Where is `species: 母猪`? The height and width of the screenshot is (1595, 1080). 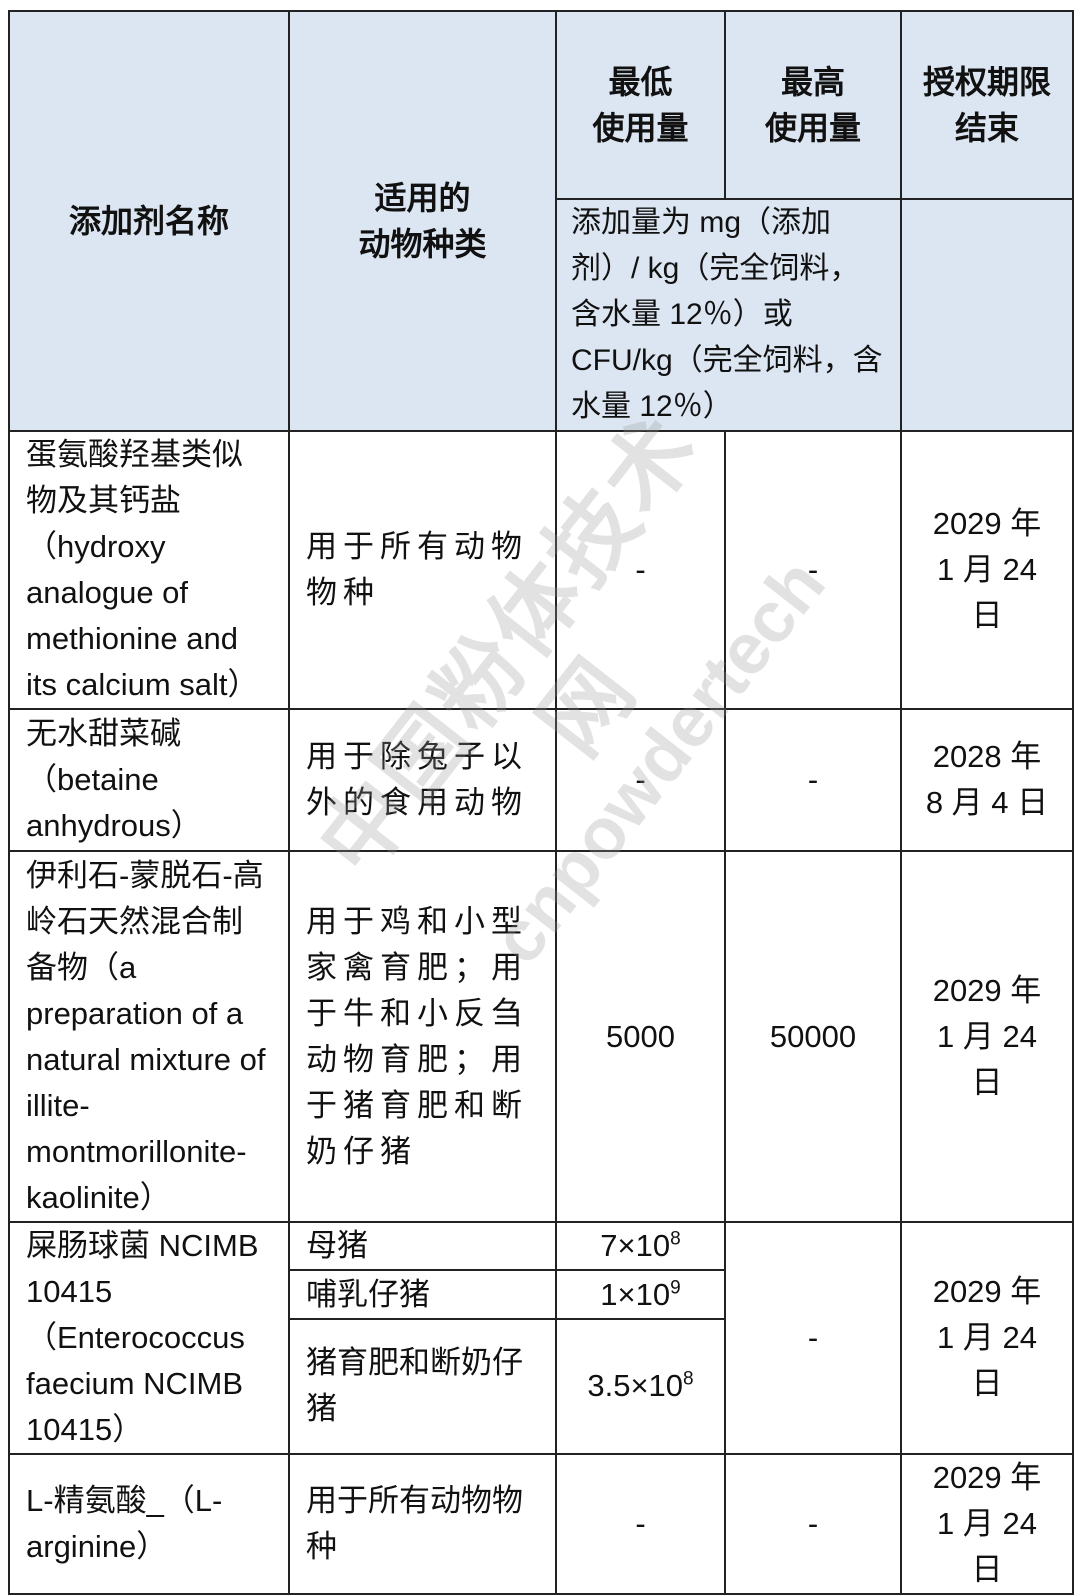
species: 母猪 is located at coordinates (422, 1246).